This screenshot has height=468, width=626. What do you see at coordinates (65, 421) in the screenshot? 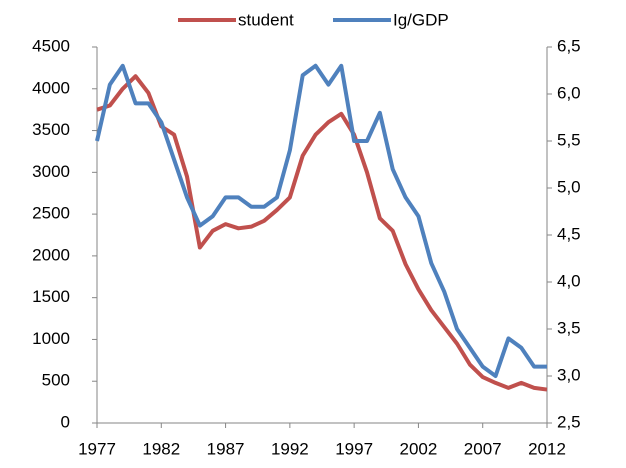
I see `y-tick-label: 0` at bounding box center [65, 421].